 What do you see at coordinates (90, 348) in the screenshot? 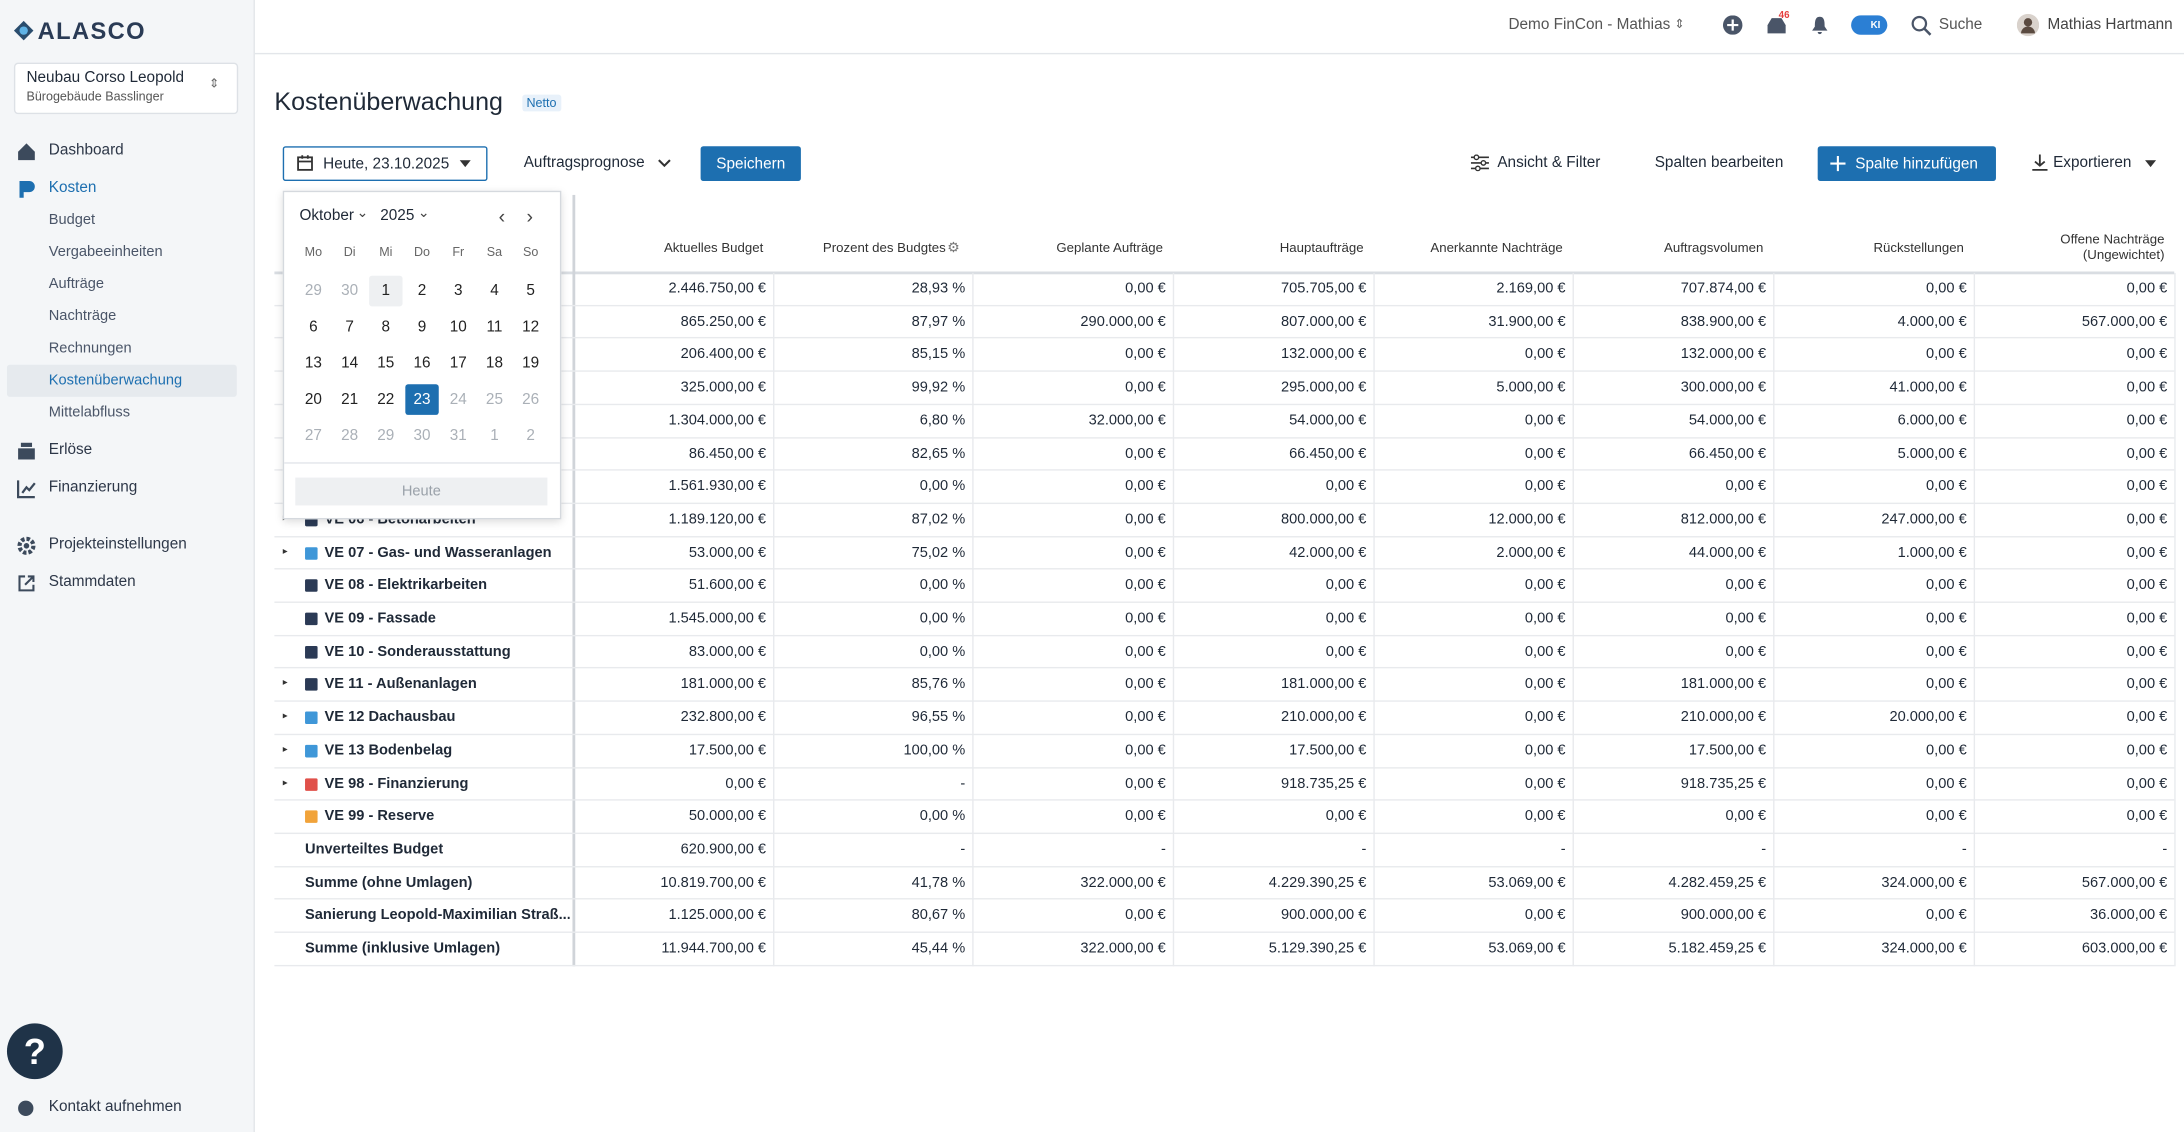
I see `sub-nav-item: Rechnungen` at bounding box center [90, 348].